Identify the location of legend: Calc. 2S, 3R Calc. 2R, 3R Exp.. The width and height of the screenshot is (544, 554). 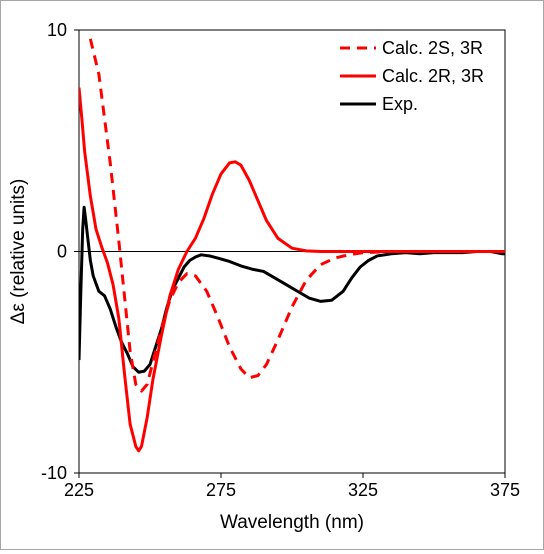
(412, 76).